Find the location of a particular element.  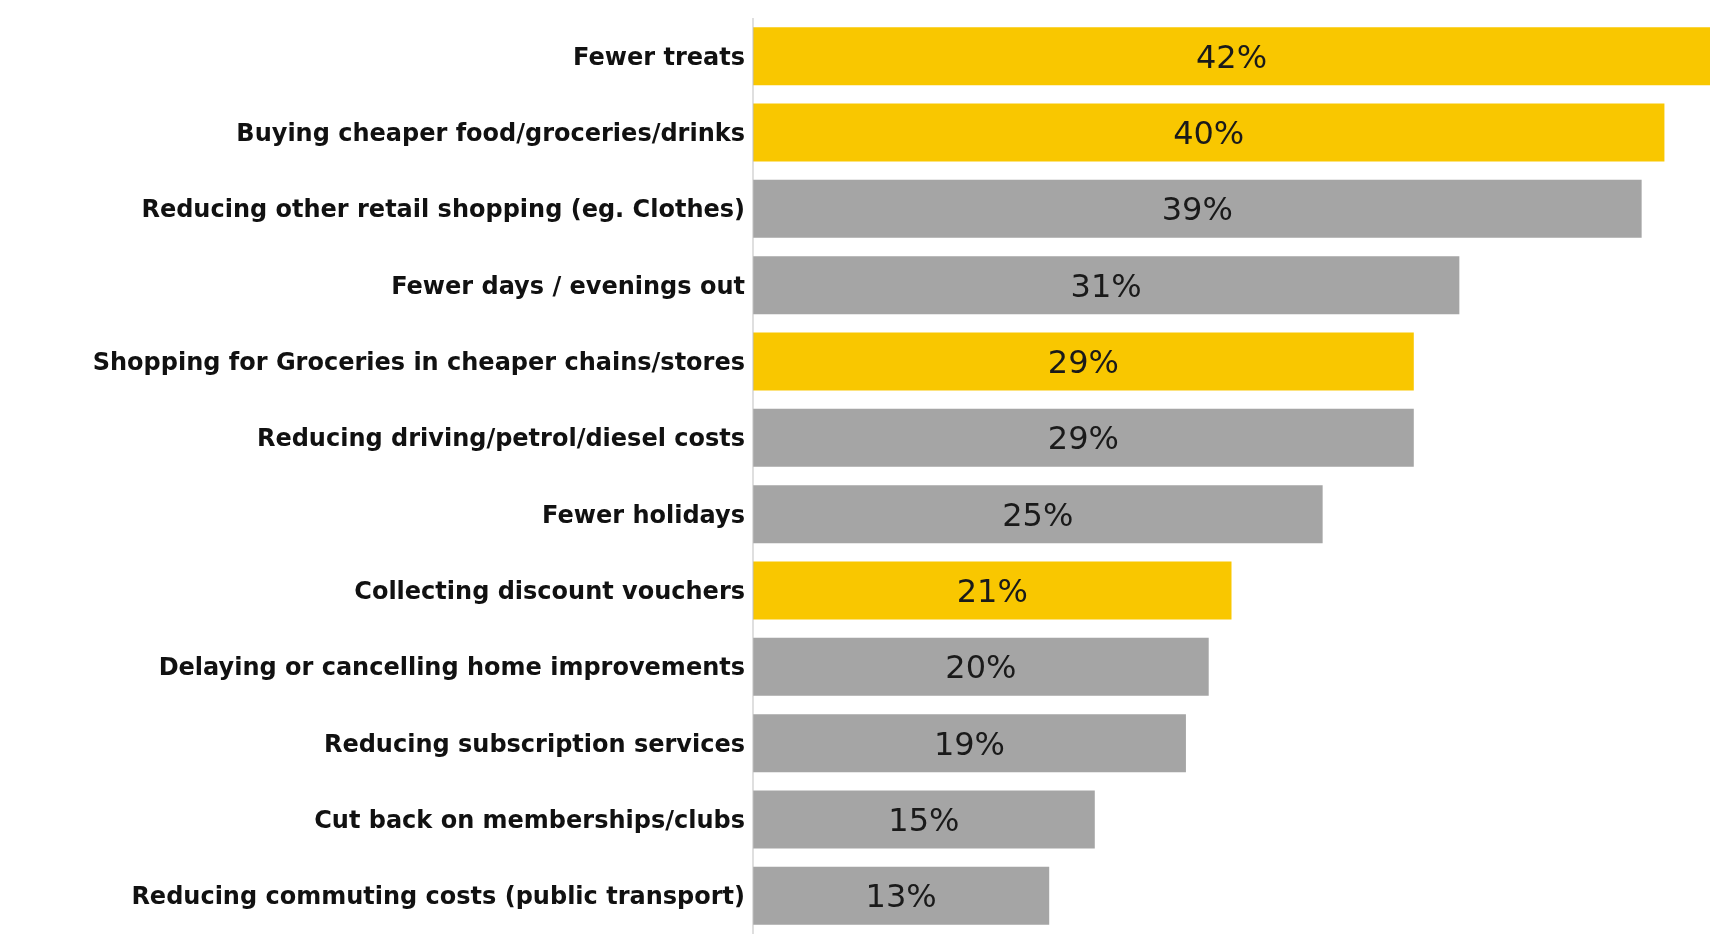

y-tick-label: Reducing driving/petrol/diesel costs is located at coordinates (500, 438).